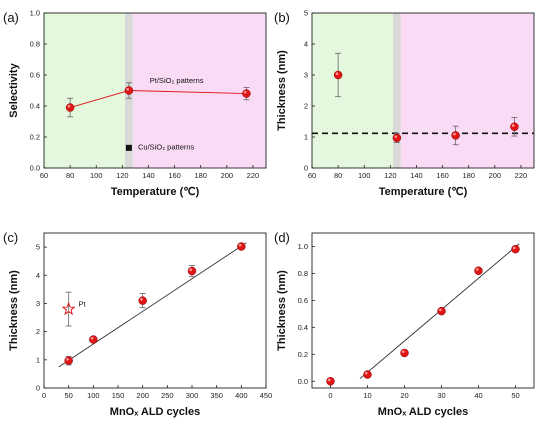  I want to click on x-tick-label: 450, so click(266, 395).